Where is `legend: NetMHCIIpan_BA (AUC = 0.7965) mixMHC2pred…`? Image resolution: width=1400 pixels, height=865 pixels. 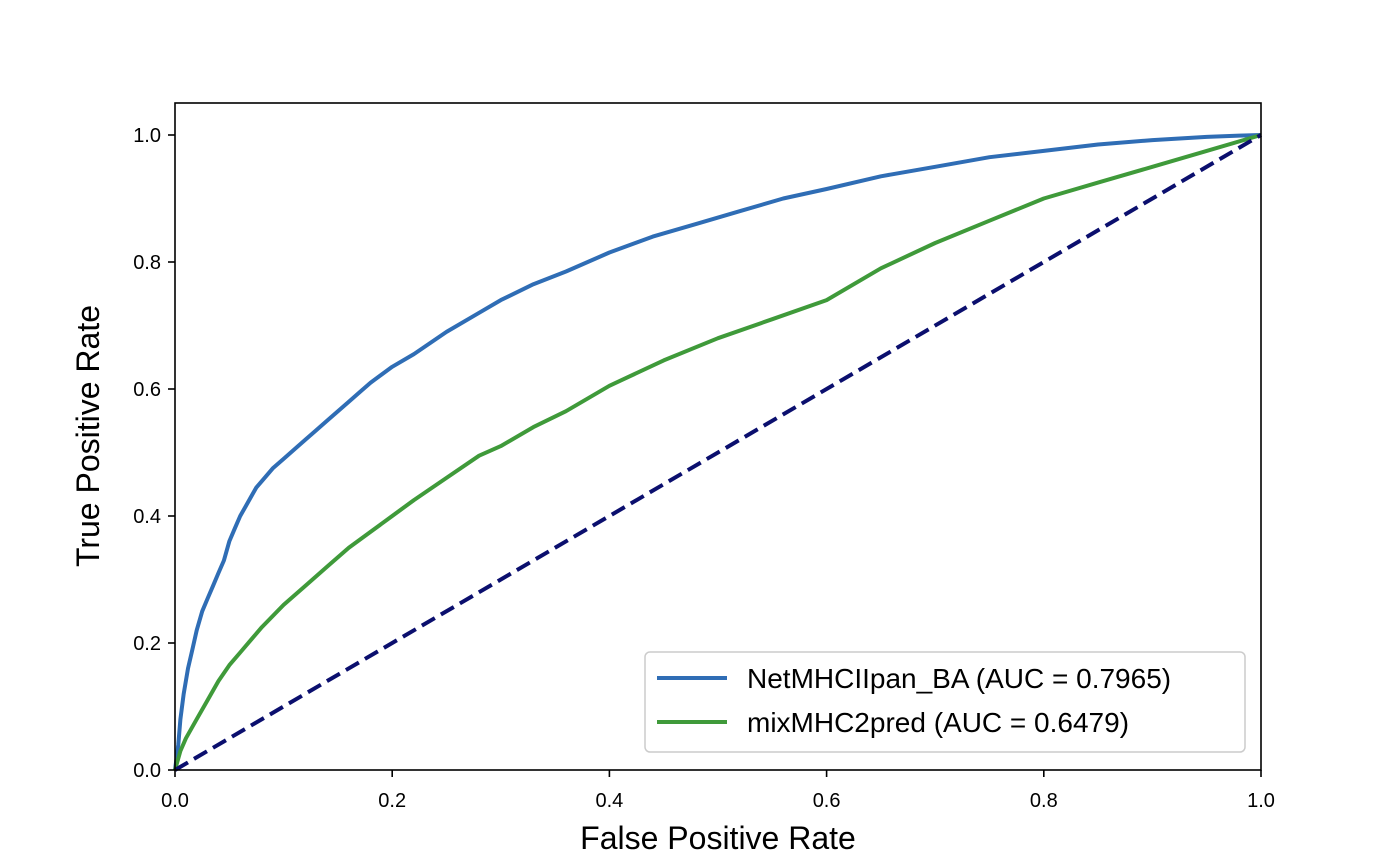
legend: NetMHCIIpan_BA (AUC = 0.7965) mixMHC2pred… is located at coordinates (945, 702).